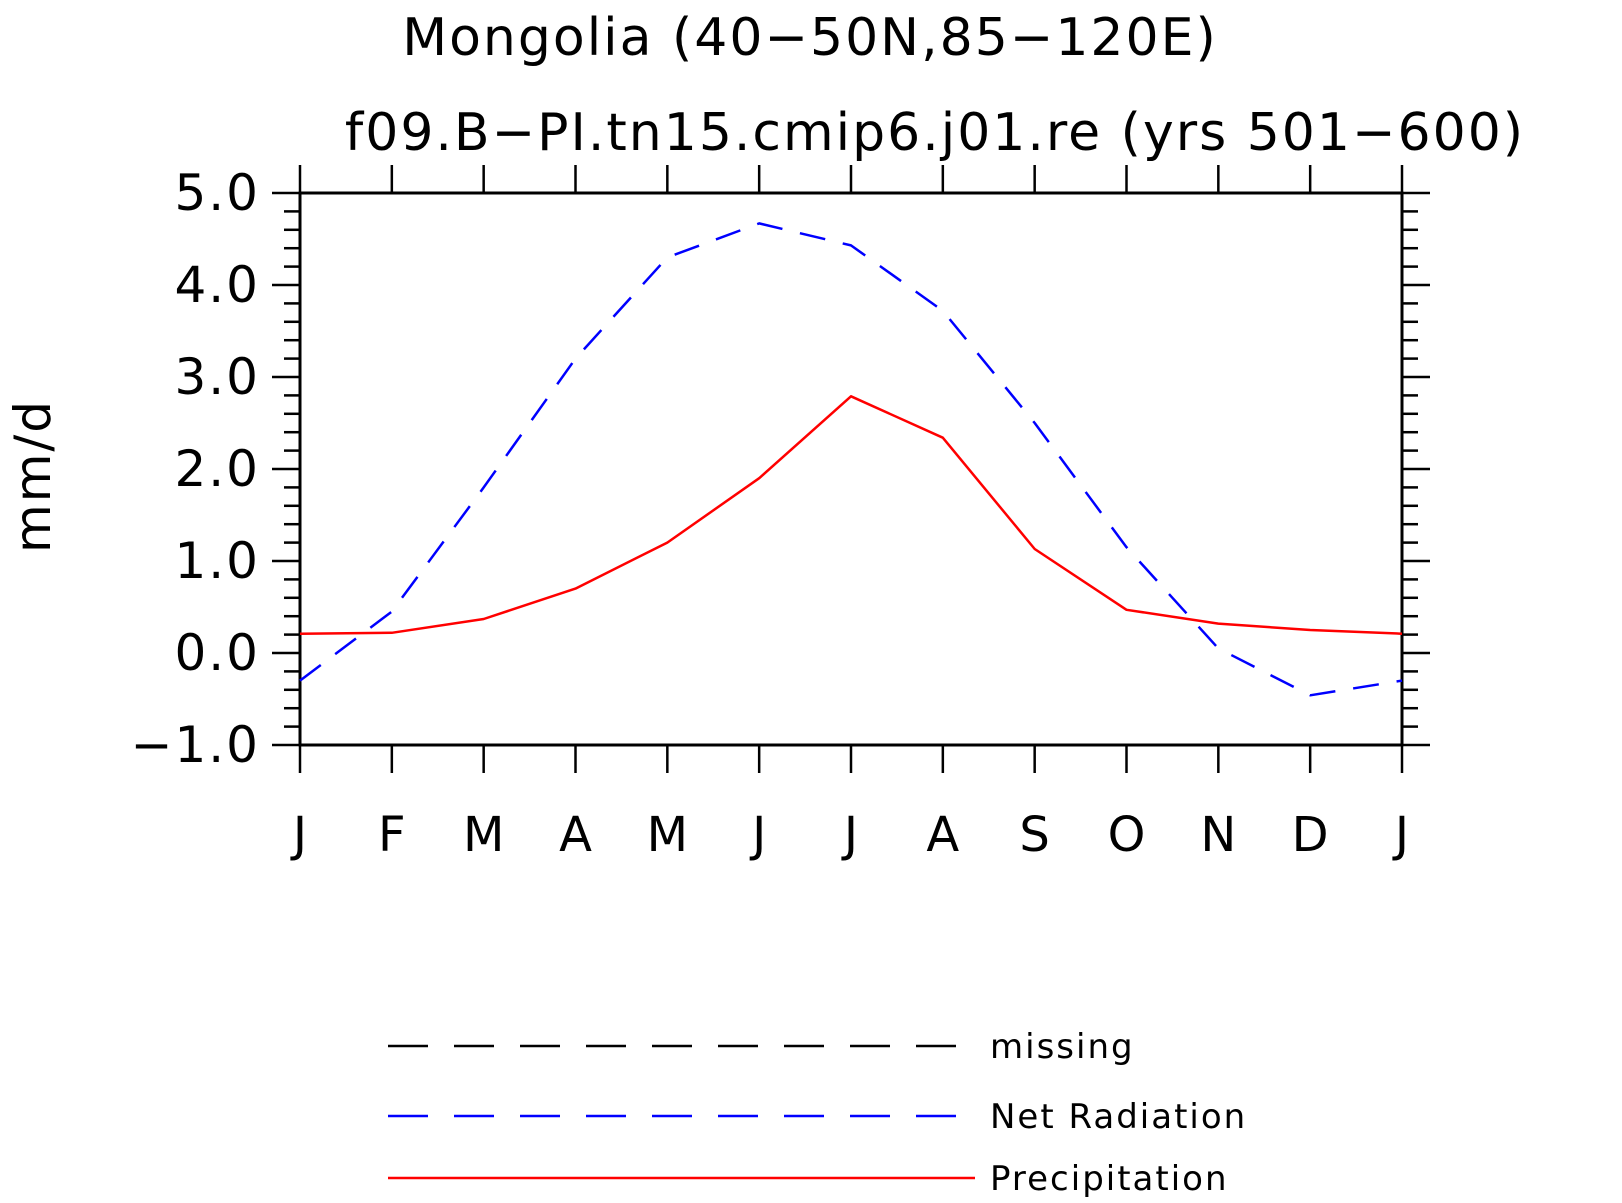 The width and height of the screenshot is (1622, 1203). Describe the element at coordinates (1127, 835) in the screenshot. I see `x-tick-label: O` at that location.